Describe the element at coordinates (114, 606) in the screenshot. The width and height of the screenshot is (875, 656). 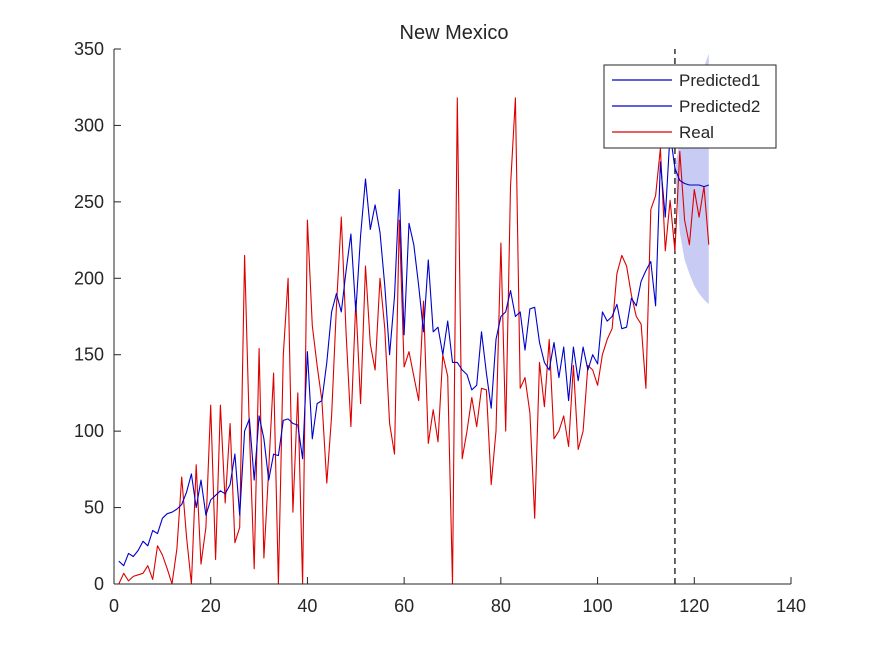
I see `x-tick-label: 0` at that location.